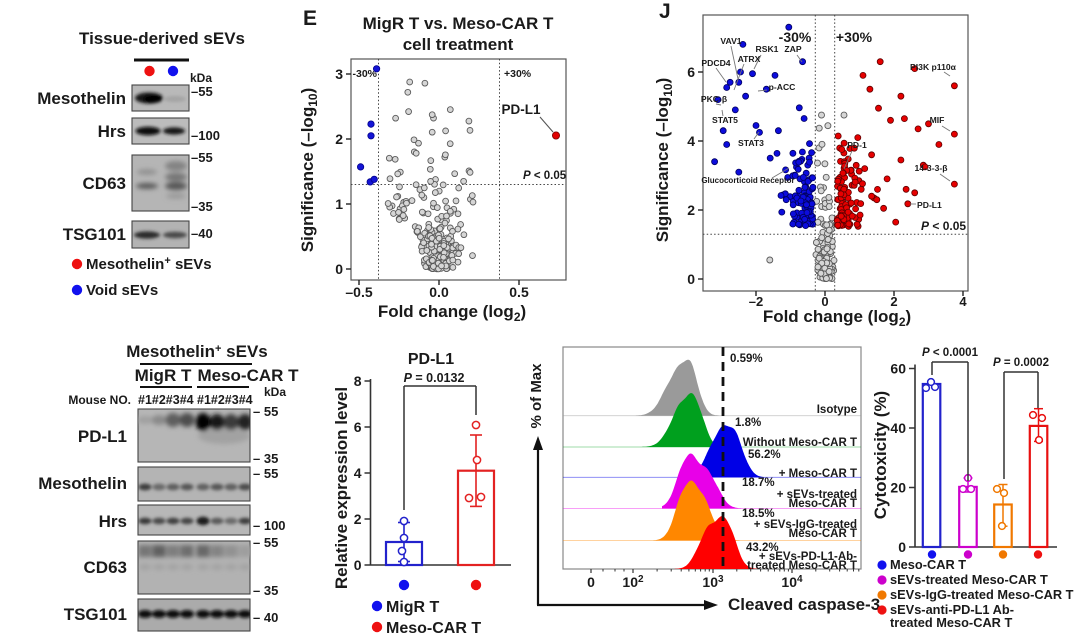 The height and width of the screenshot is (643, 1080). I want to click on svg-text: –40, so click(202, 233).